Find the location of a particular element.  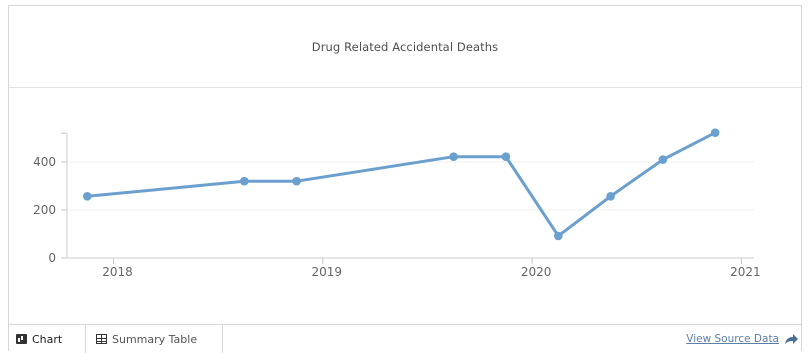

view-source-data-link: View Source Data is located at coordinates (732, 339).